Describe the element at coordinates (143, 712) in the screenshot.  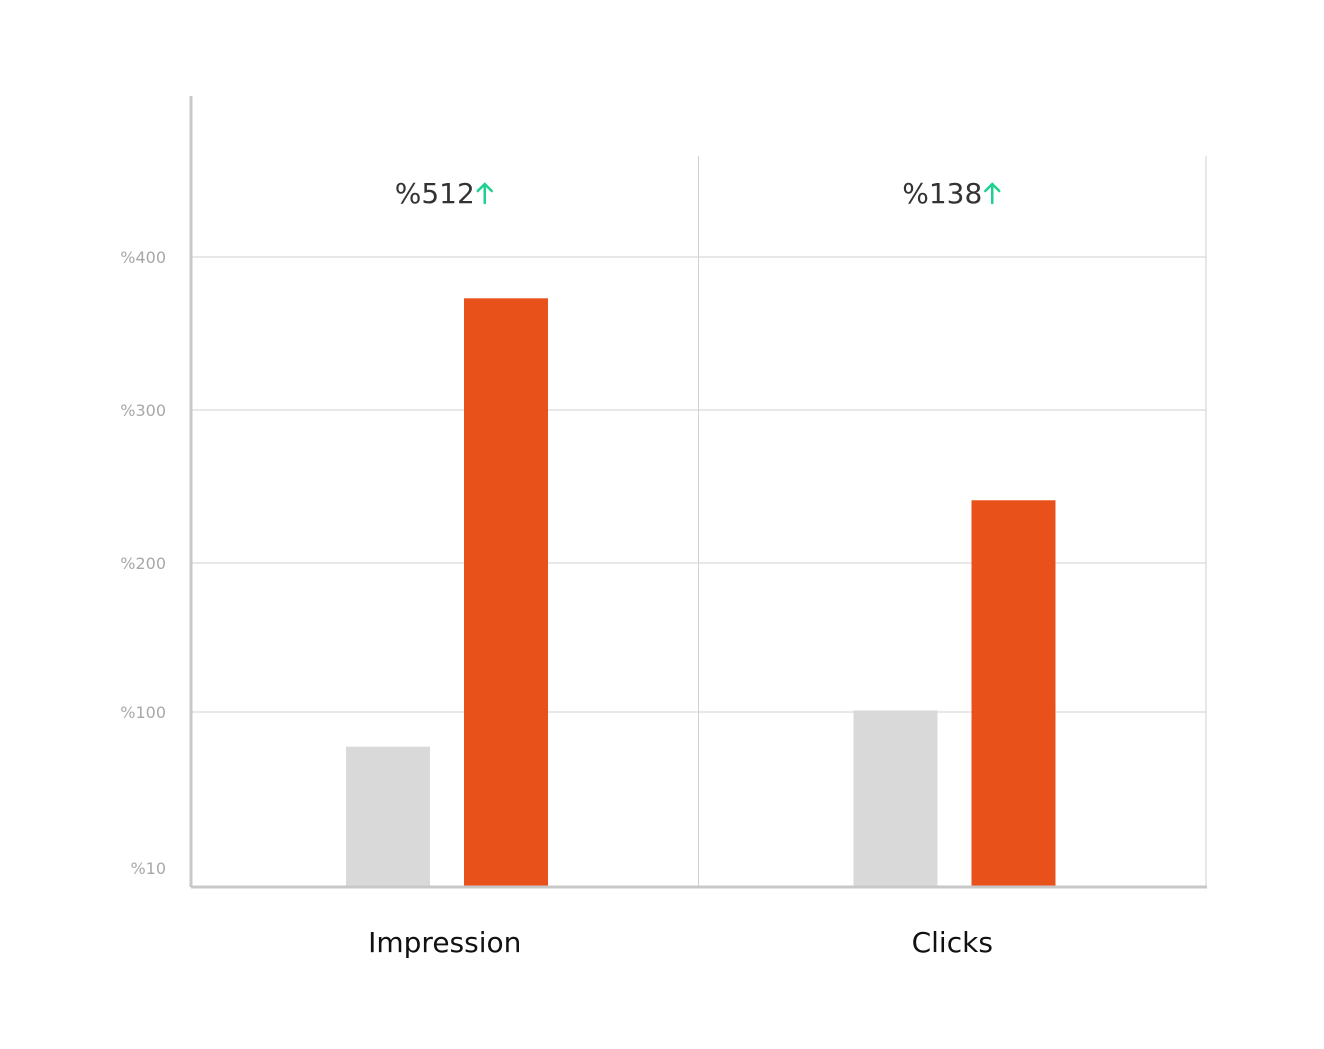
I see `y-tick-label: %100` at that location.